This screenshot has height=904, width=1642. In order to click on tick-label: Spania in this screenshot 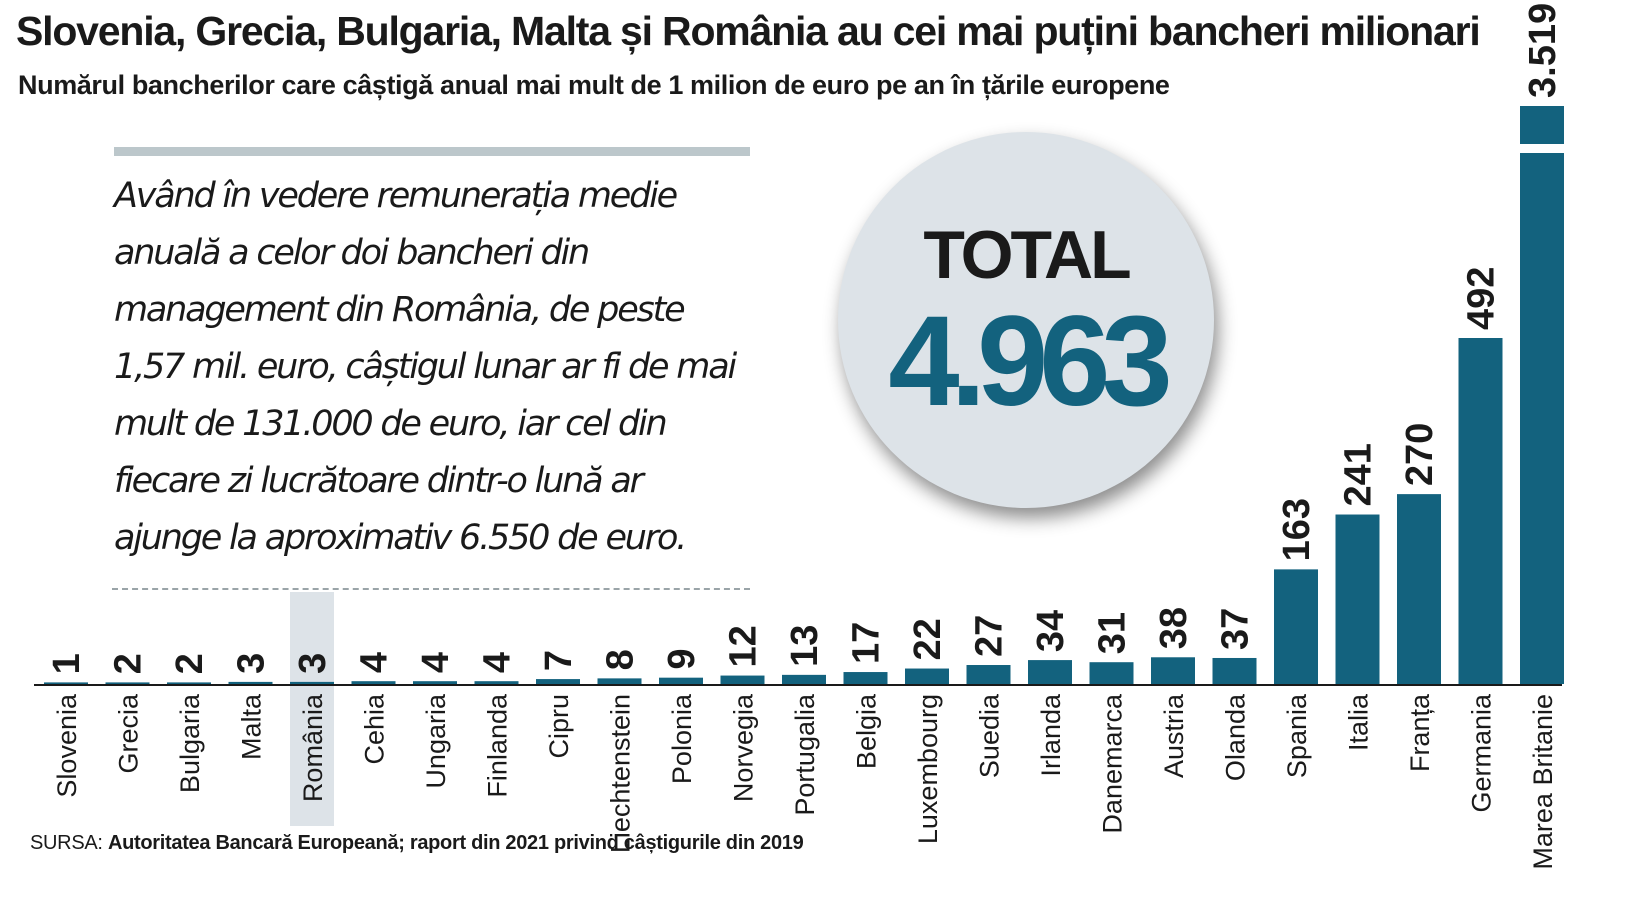, I will do `click(1297, 735)`.